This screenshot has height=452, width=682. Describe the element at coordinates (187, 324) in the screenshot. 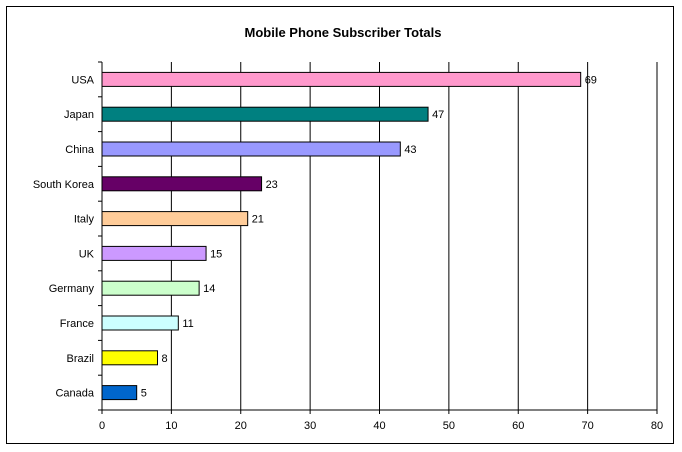

I see `data-label: 11` at that location.